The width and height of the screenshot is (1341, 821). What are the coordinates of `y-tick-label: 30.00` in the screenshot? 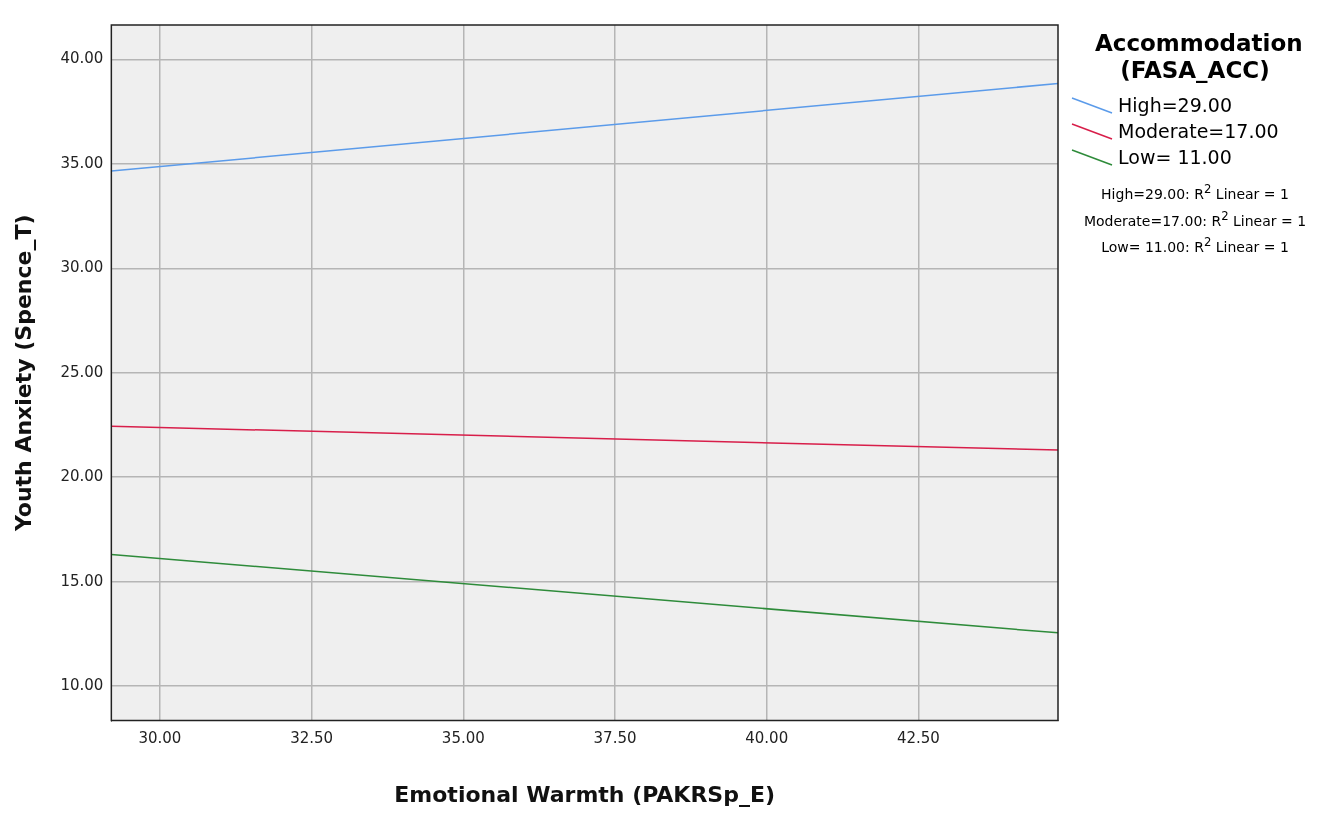 It's located at (82, 267).